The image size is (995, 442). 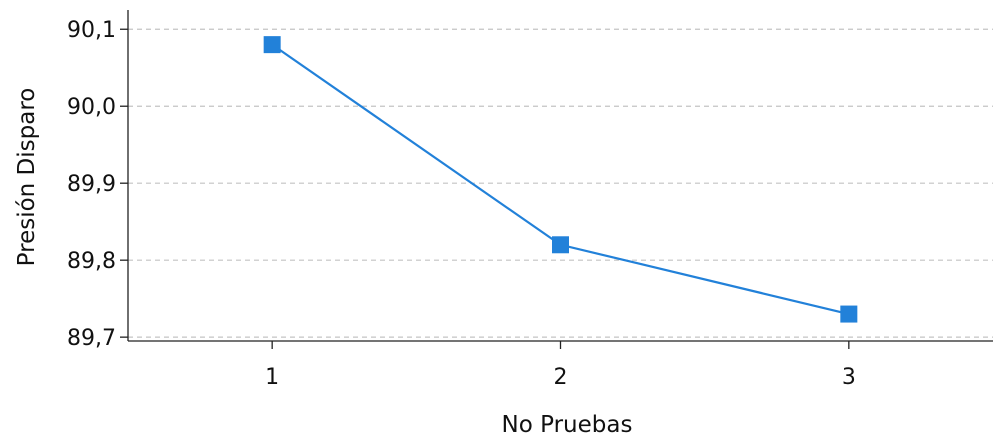 I want to click on y-tick-label: 90,1, so click(x=91, y=30).